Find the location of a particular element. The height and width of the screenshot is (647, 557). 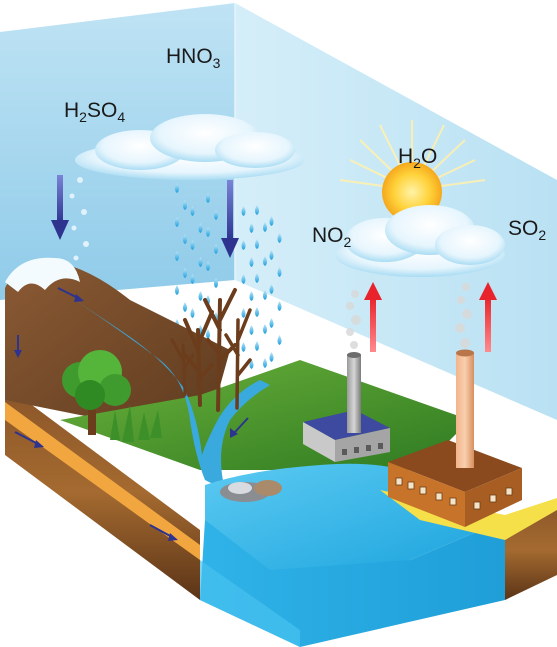

deposition-arrow-left is located at coordinates (60, 207).